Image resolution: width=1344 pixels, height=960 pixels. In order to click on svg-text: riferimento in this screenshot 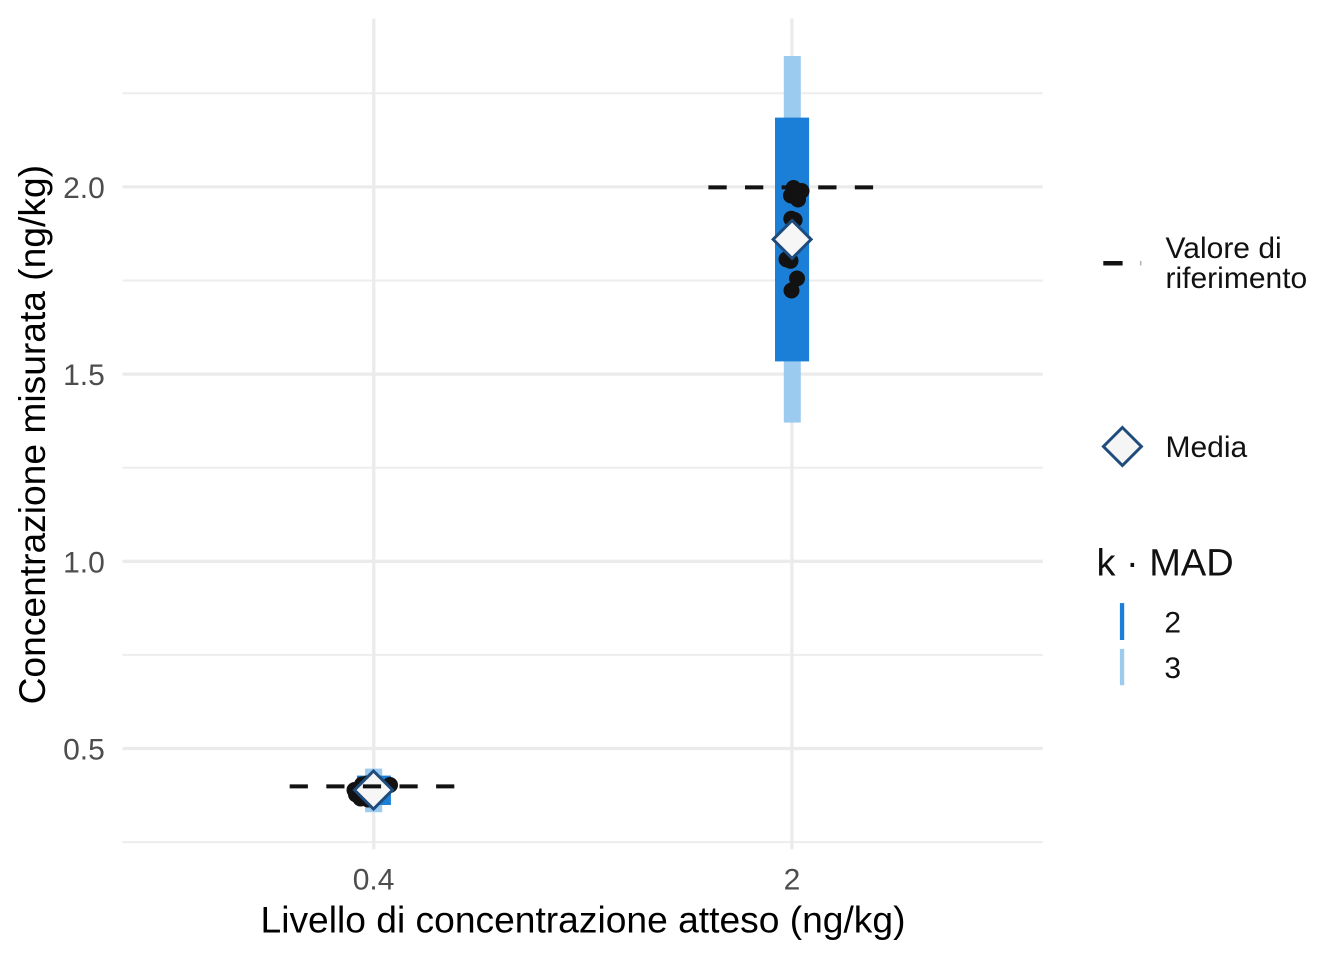, I will do `click(1237, 278)`.